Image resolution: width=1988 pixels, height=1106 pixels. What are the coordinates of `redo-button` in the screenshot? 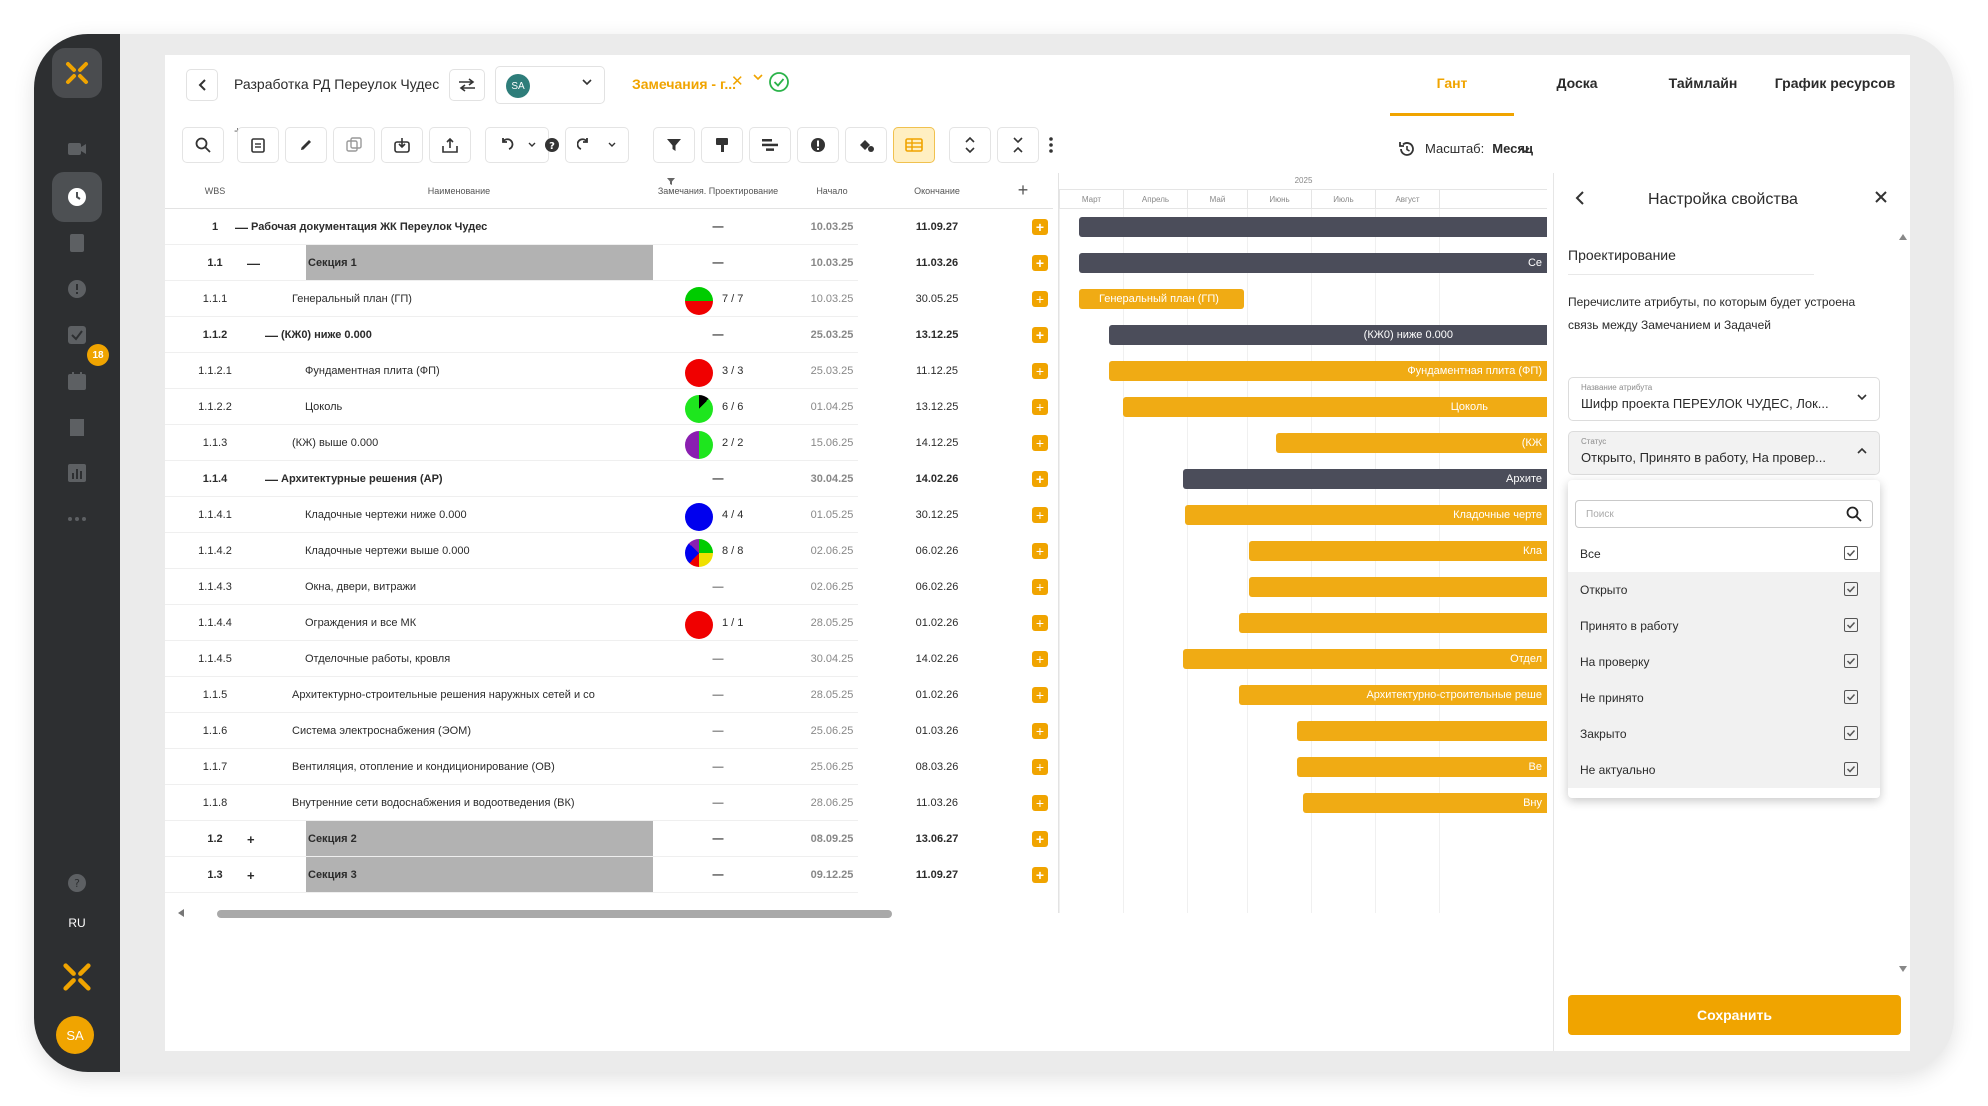 It's located at (597, 145).